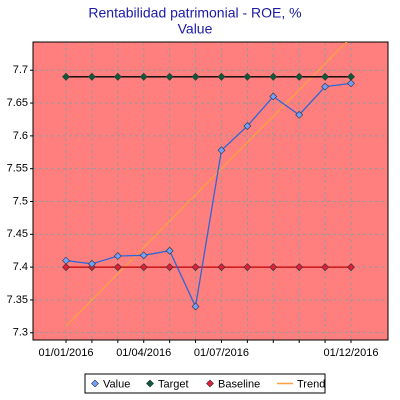 The height and width of the screenshot is (400, 400). I want to click on chart-title: Rentabilidad patrimonial - ROE, %, so click(194, 13).